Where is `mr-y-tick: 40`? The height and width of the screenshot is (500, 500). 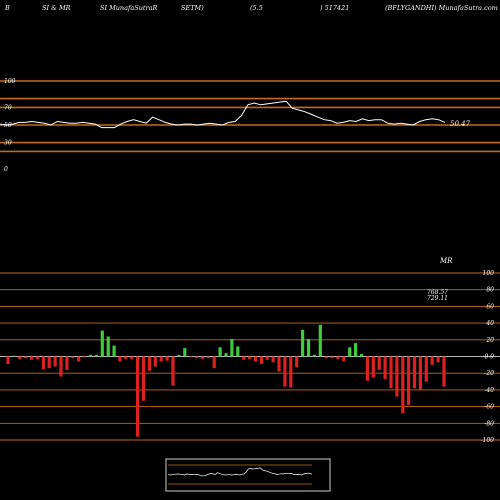
mr-y-tick: 40 is located at coordinates (489, 323).